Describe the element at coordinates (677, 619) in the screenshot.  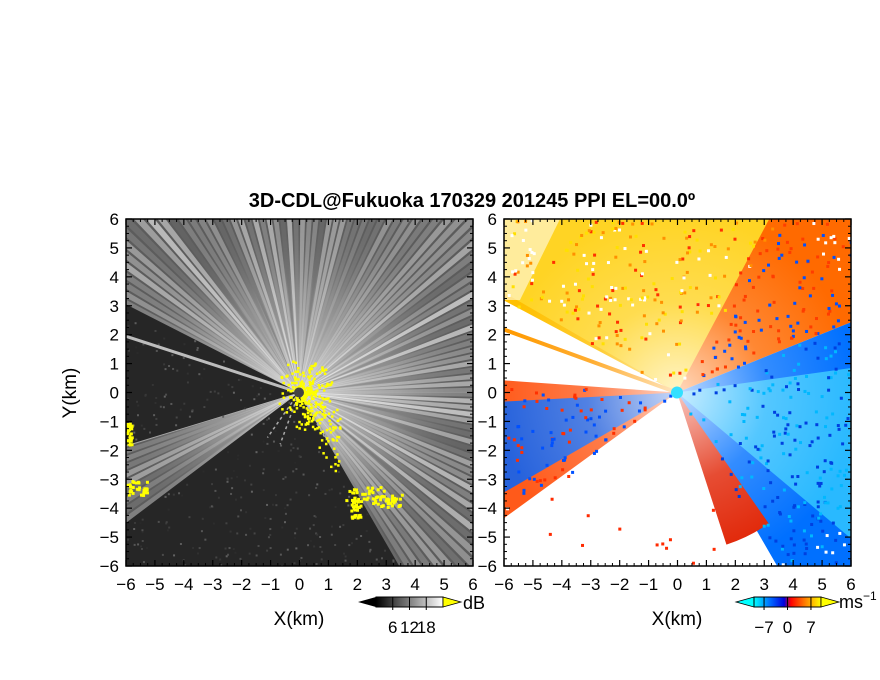
I see `x-axis-label-right: X(km)` at that location.